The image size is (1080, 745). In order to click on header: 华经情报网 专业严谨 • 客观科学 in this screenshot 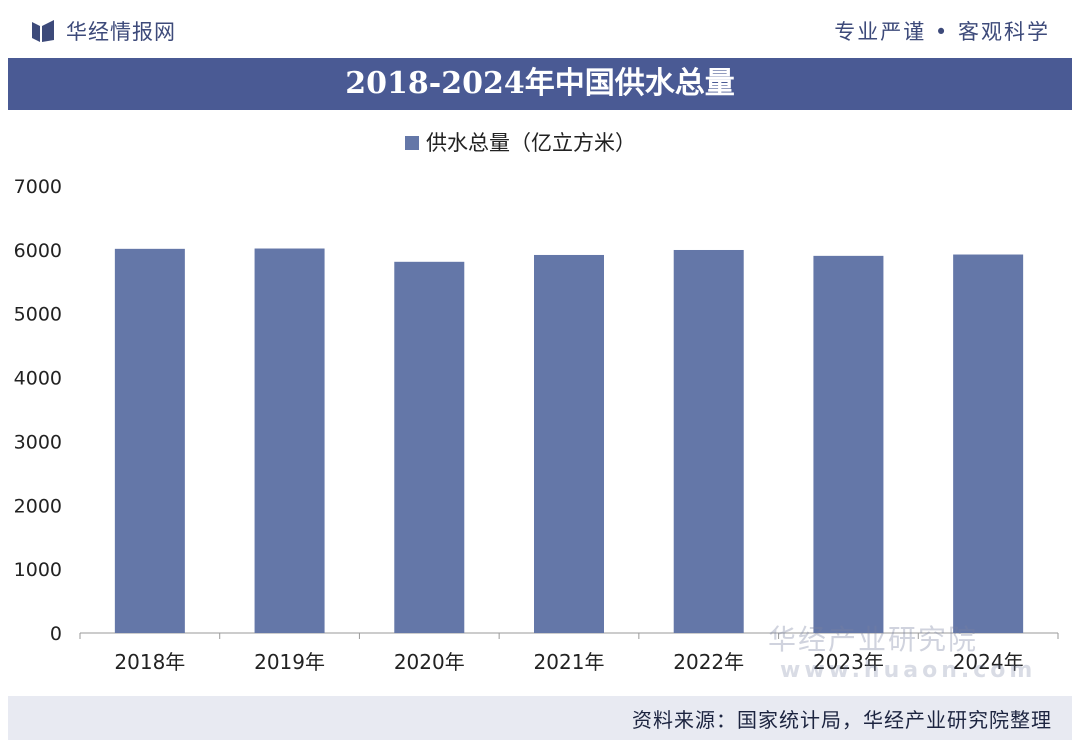, I will do `click(540, 29)`.